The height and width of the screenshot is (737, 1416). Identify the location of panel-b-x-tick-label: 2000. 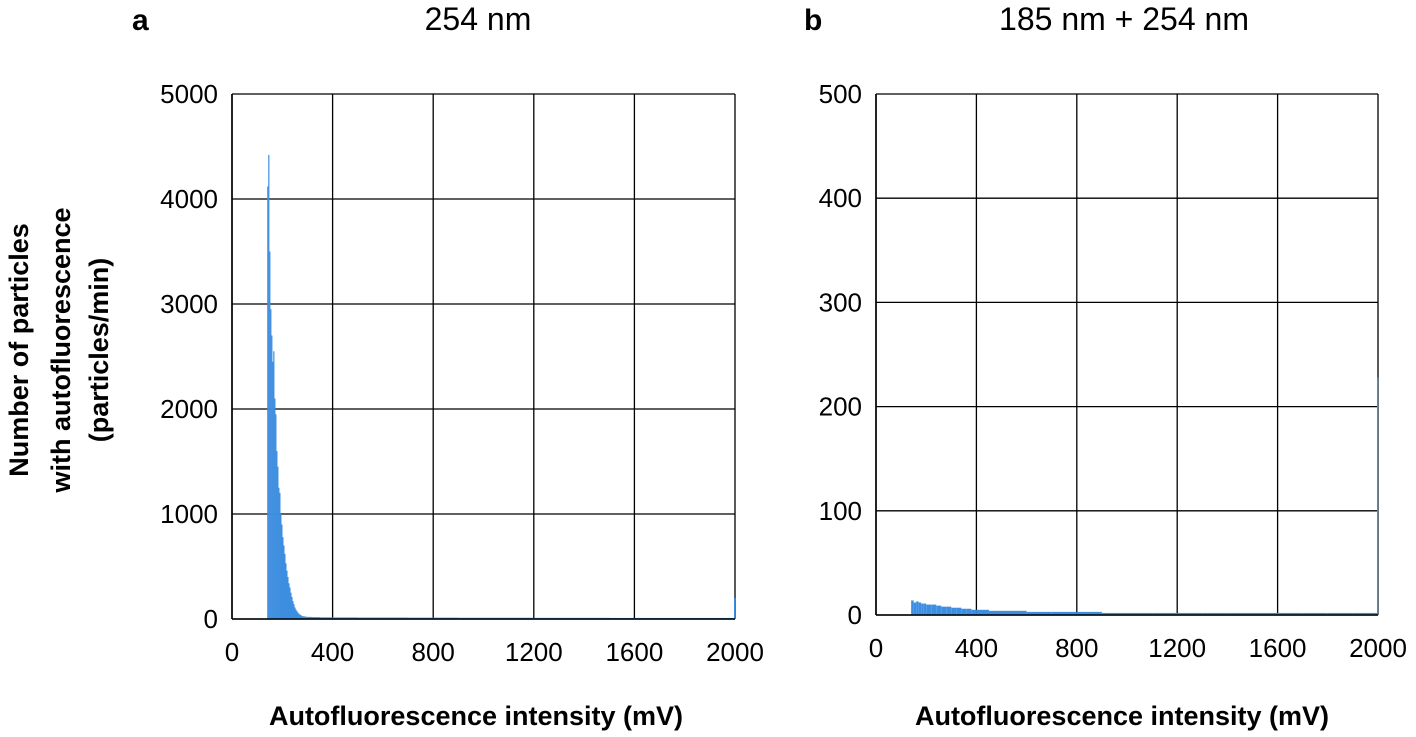
(1378, 648).